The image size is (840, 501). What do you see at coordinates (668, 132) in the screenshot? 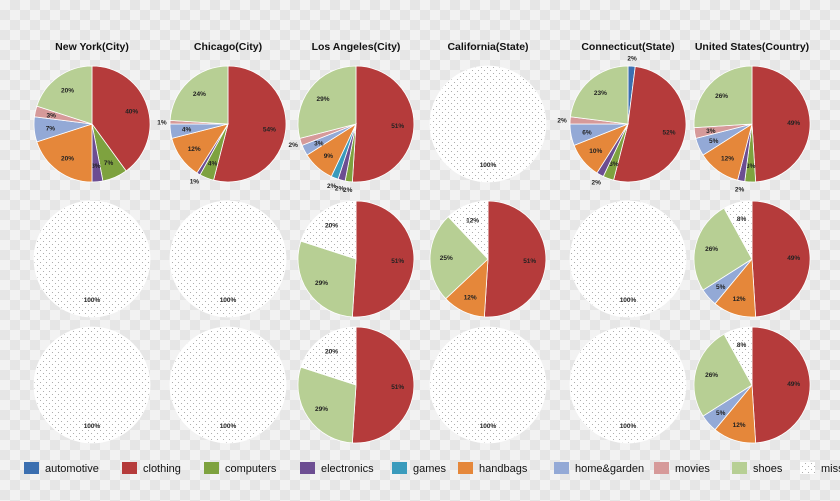
I see `data-label: 52%` at bounding box center [668, 132].